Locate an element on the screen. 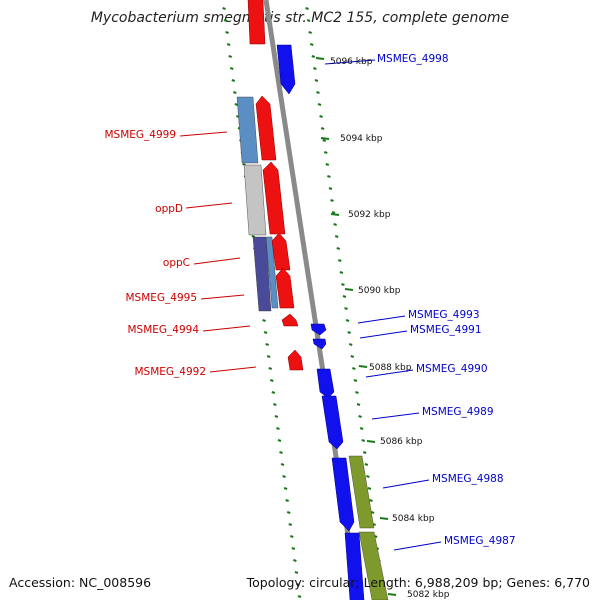 The width and height of the screenshot is (600, 600). reverse-gene-label-1: MSMEG_4998 is located at coordinates (413, 59).